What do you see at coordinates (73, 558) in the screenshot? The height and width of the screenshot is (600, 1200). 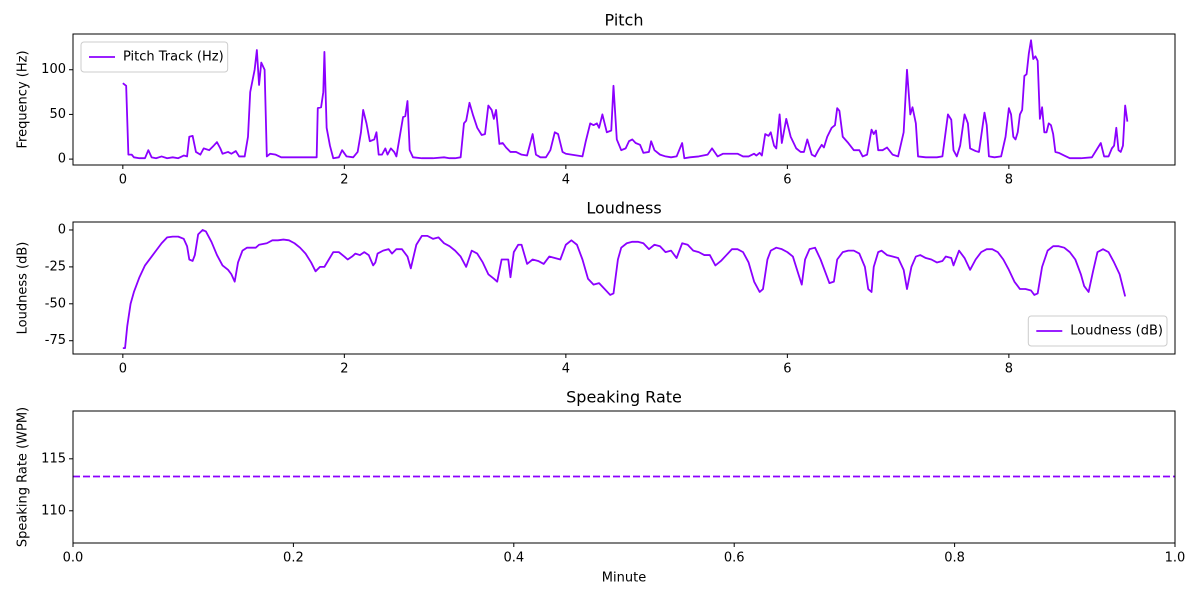 I see `x-tick-label: 0.0` at bounding box center [73, 558].